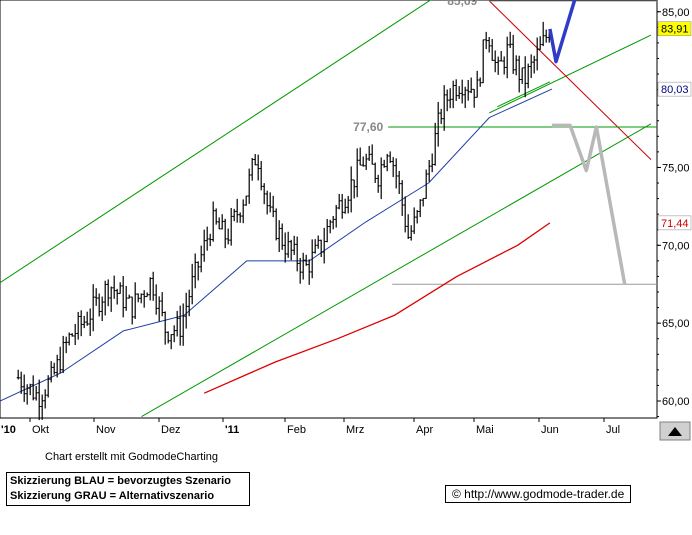  What do you see at coordinates (524, 94) in the screenshot?
I see `triangle-support-line` at bounding box center [524, 94].